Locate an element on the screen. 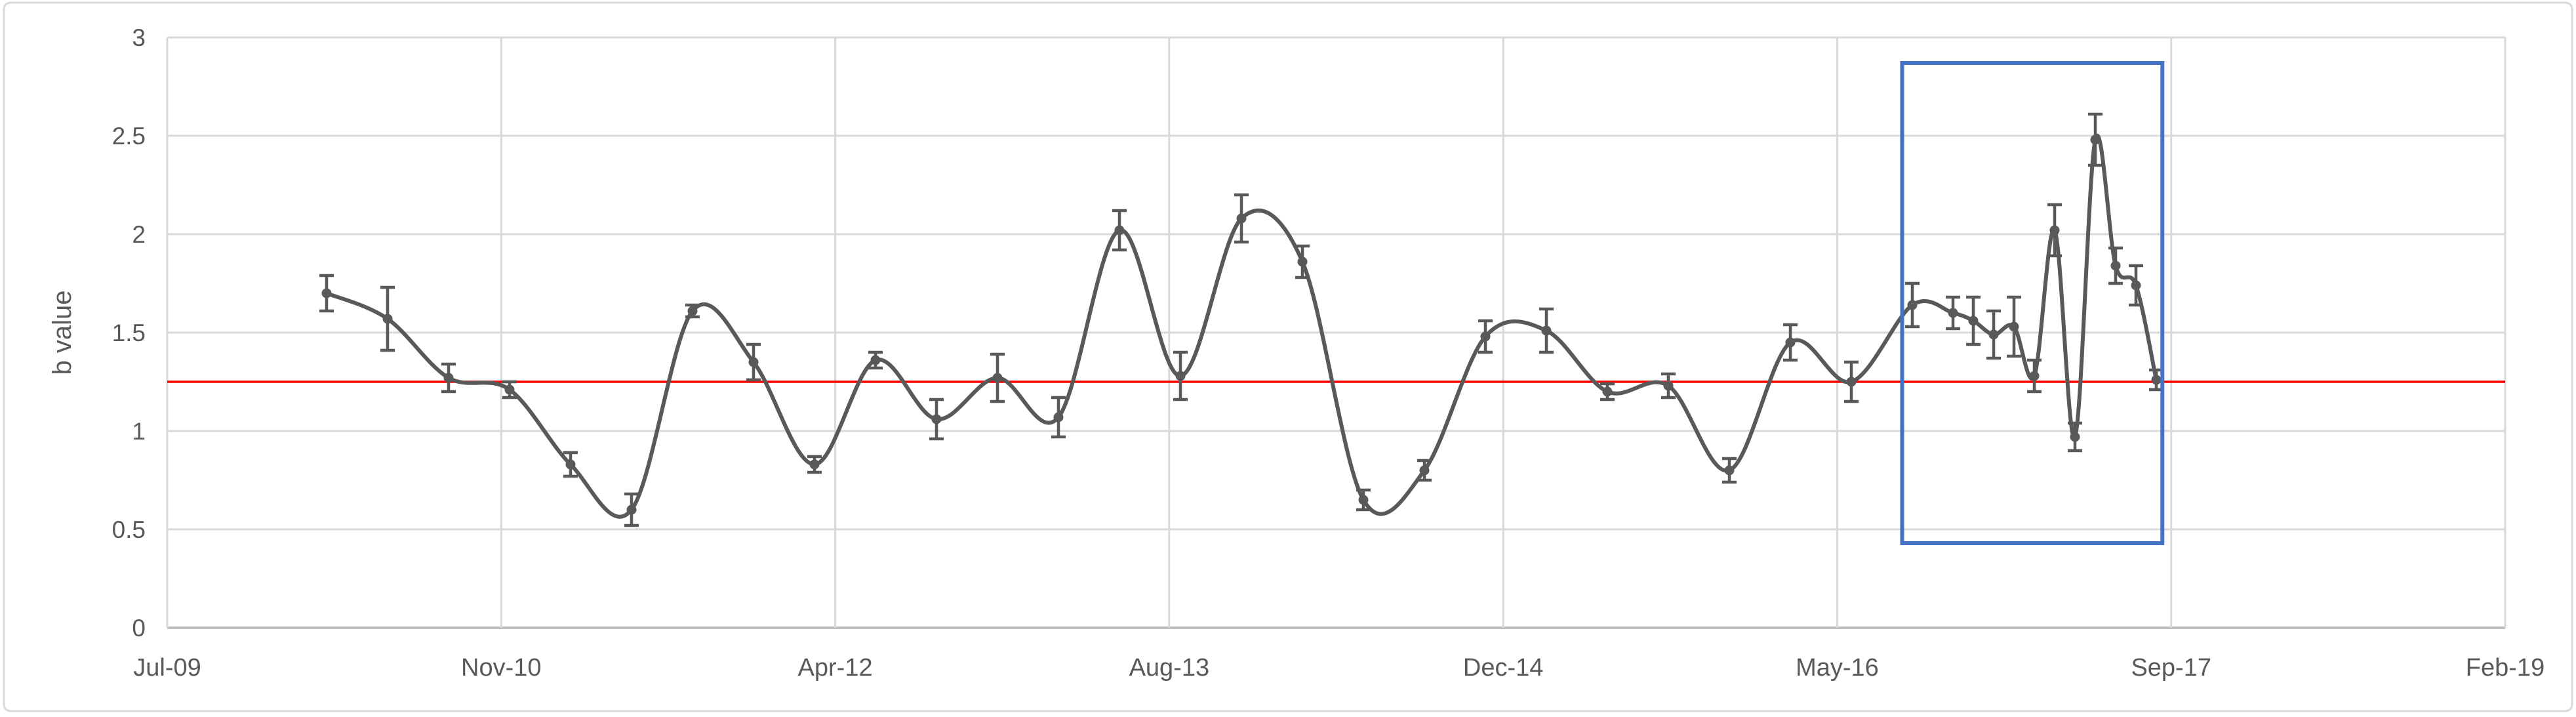 The image size is (2576, 717). x-tick-label: Aug-13 is located at coordinates (1169, 668).